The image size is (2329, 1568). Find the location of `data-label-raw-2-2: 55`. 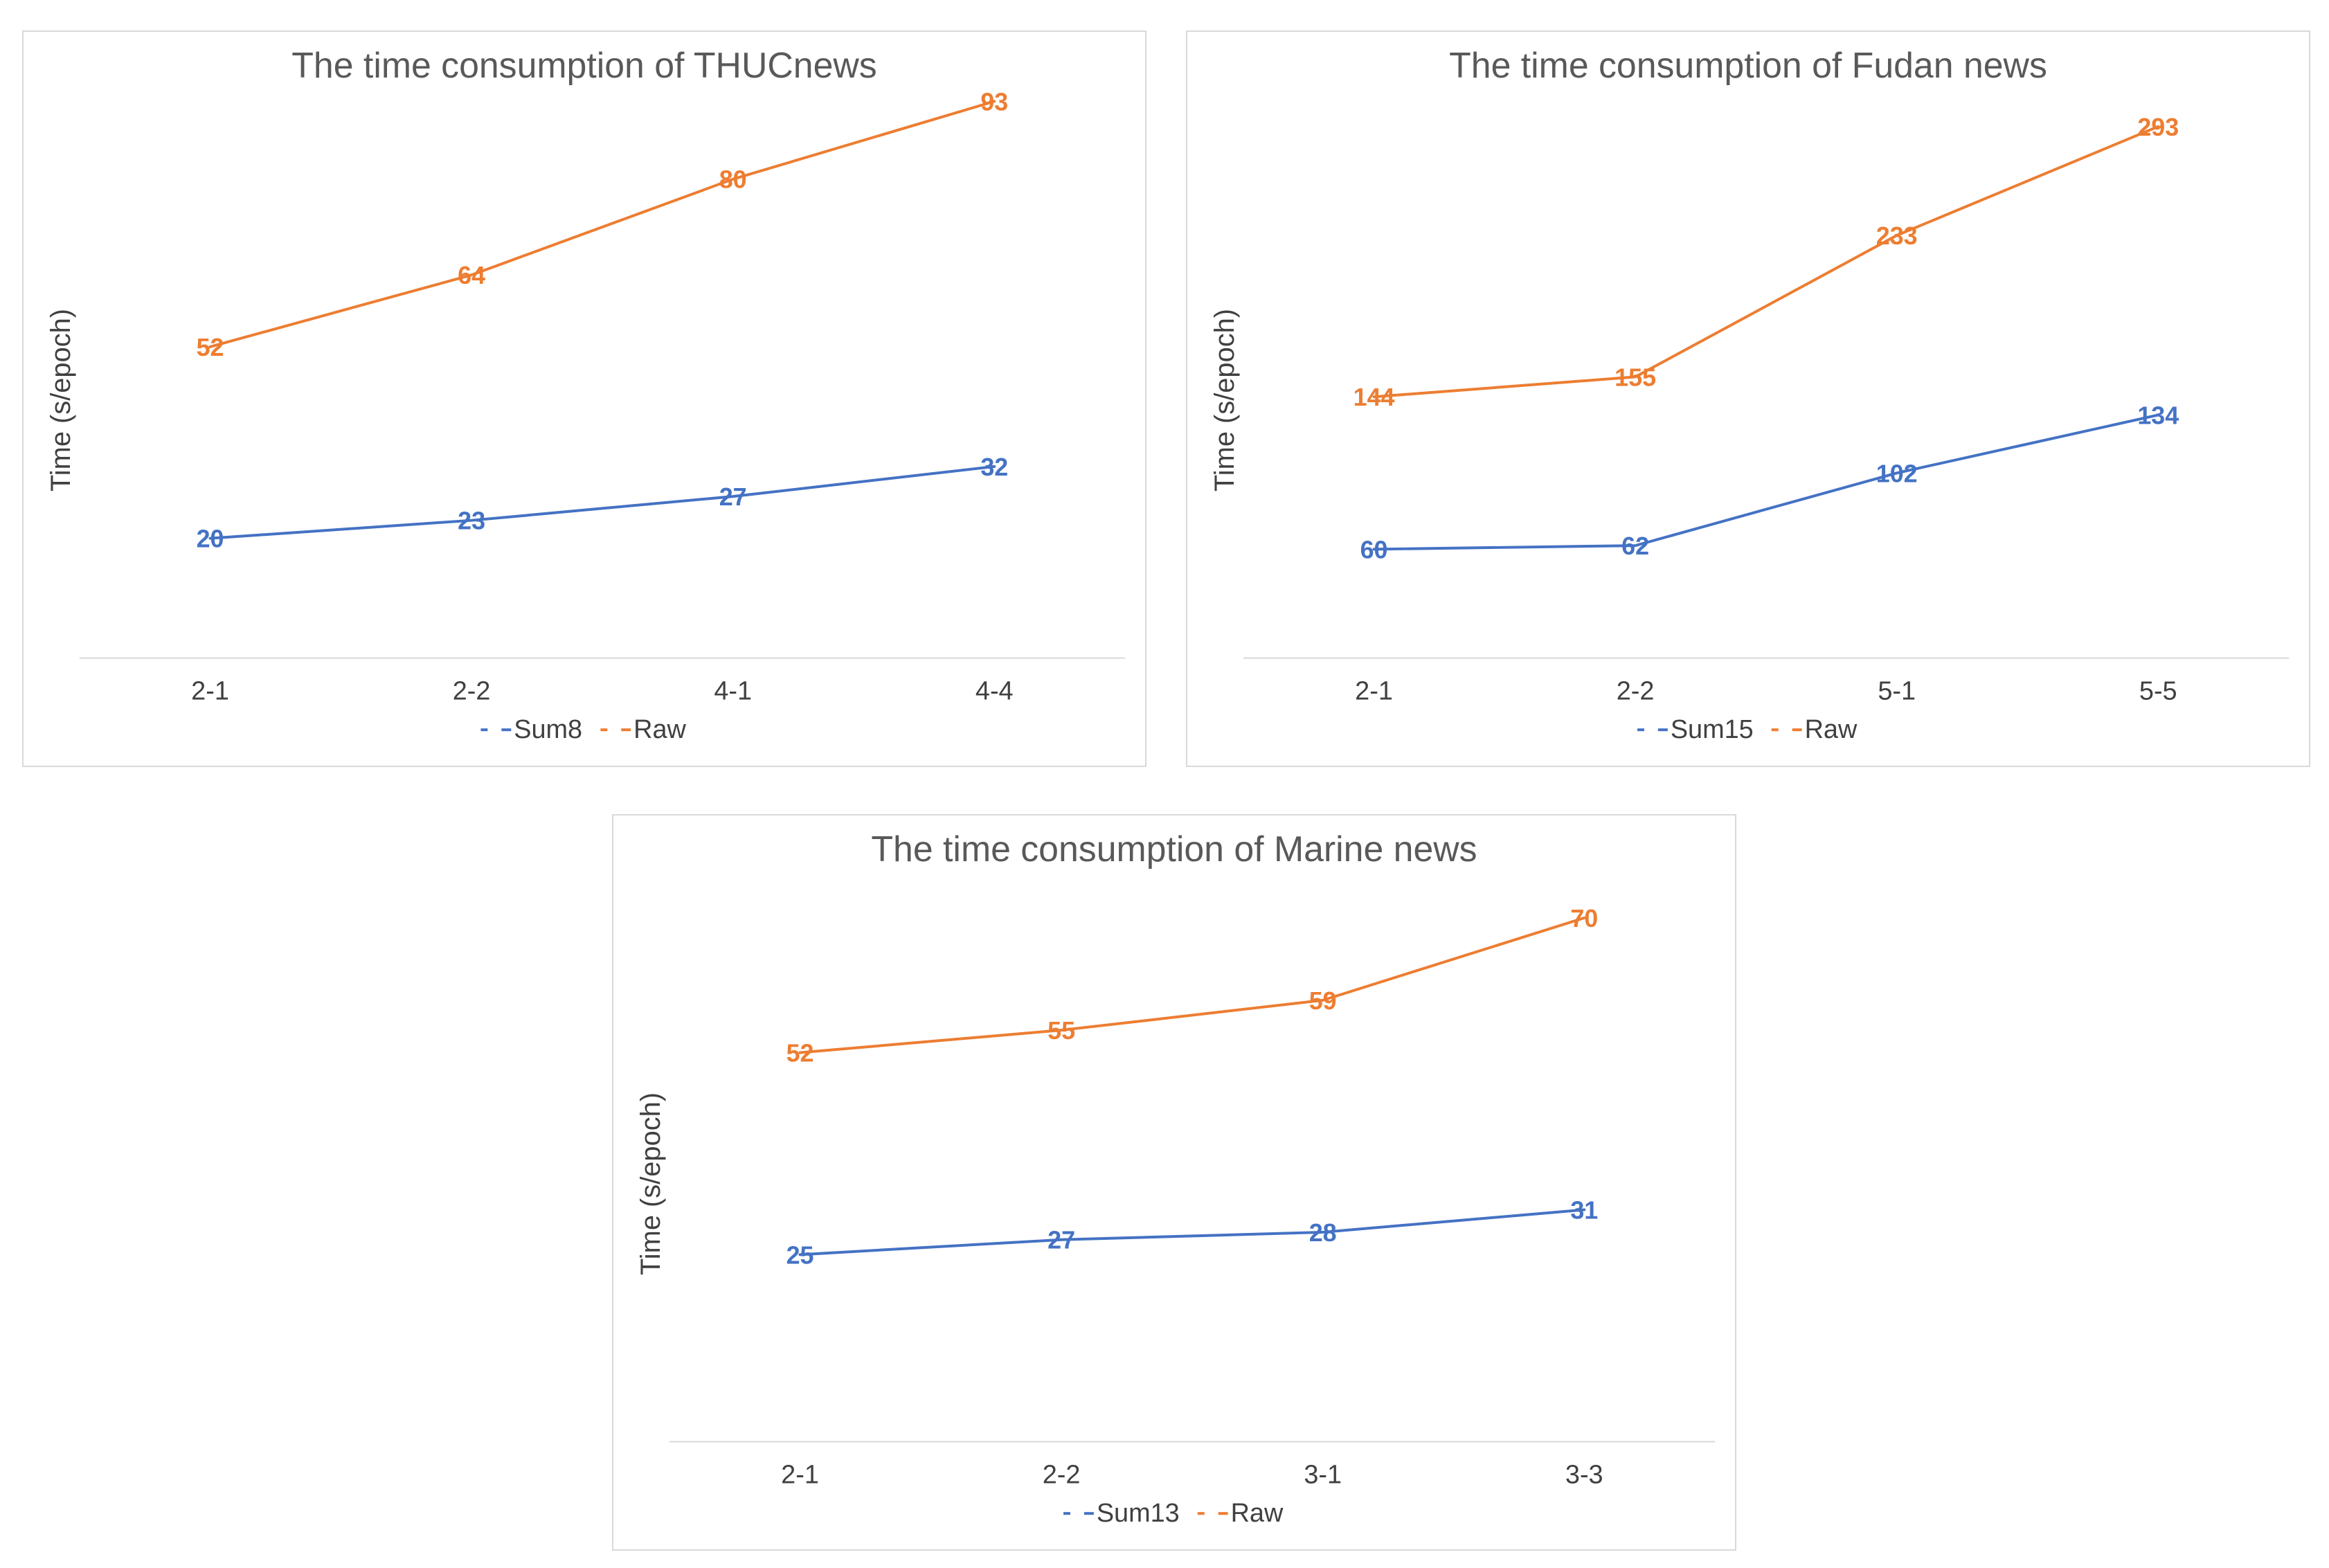

data-label-raw-2-2: 55 is located at coordinates (1061, 1031).